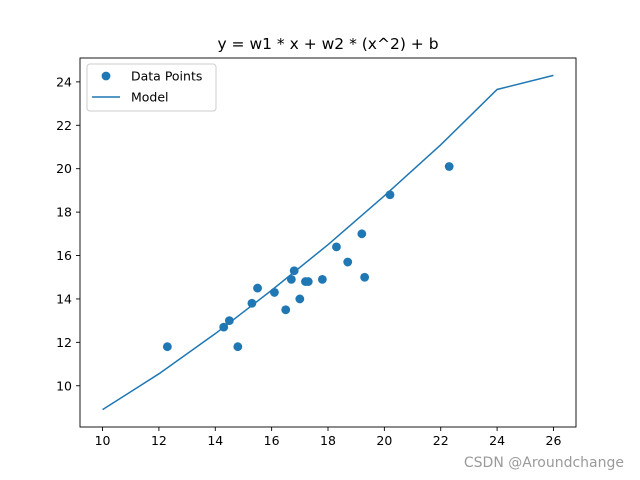  What do you see at coordinates (64, 255) in the screenshot?
I see `y-tick-label: 16` at bounding box center [64, 255].